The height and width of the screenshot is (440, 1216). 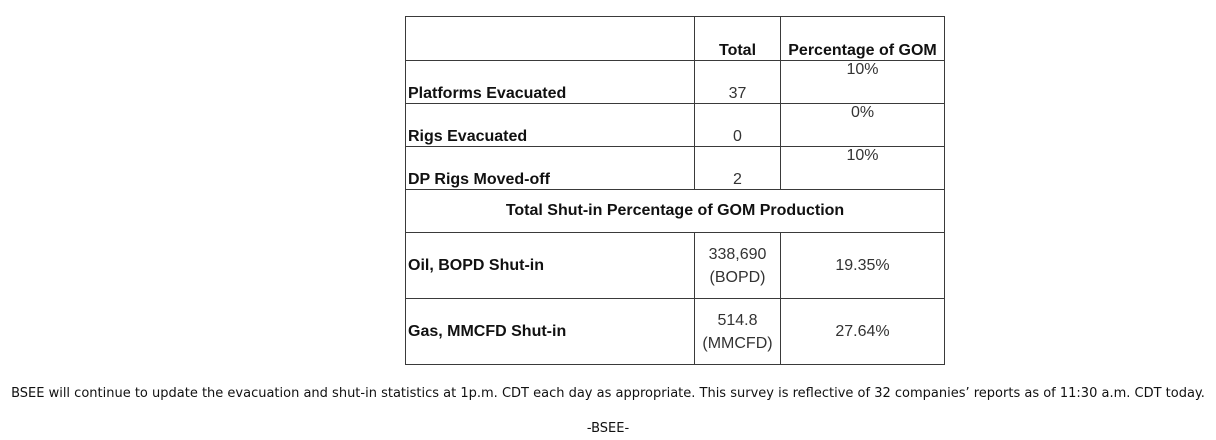 I want to click on header-total: Total, so click(x=737, y=38).